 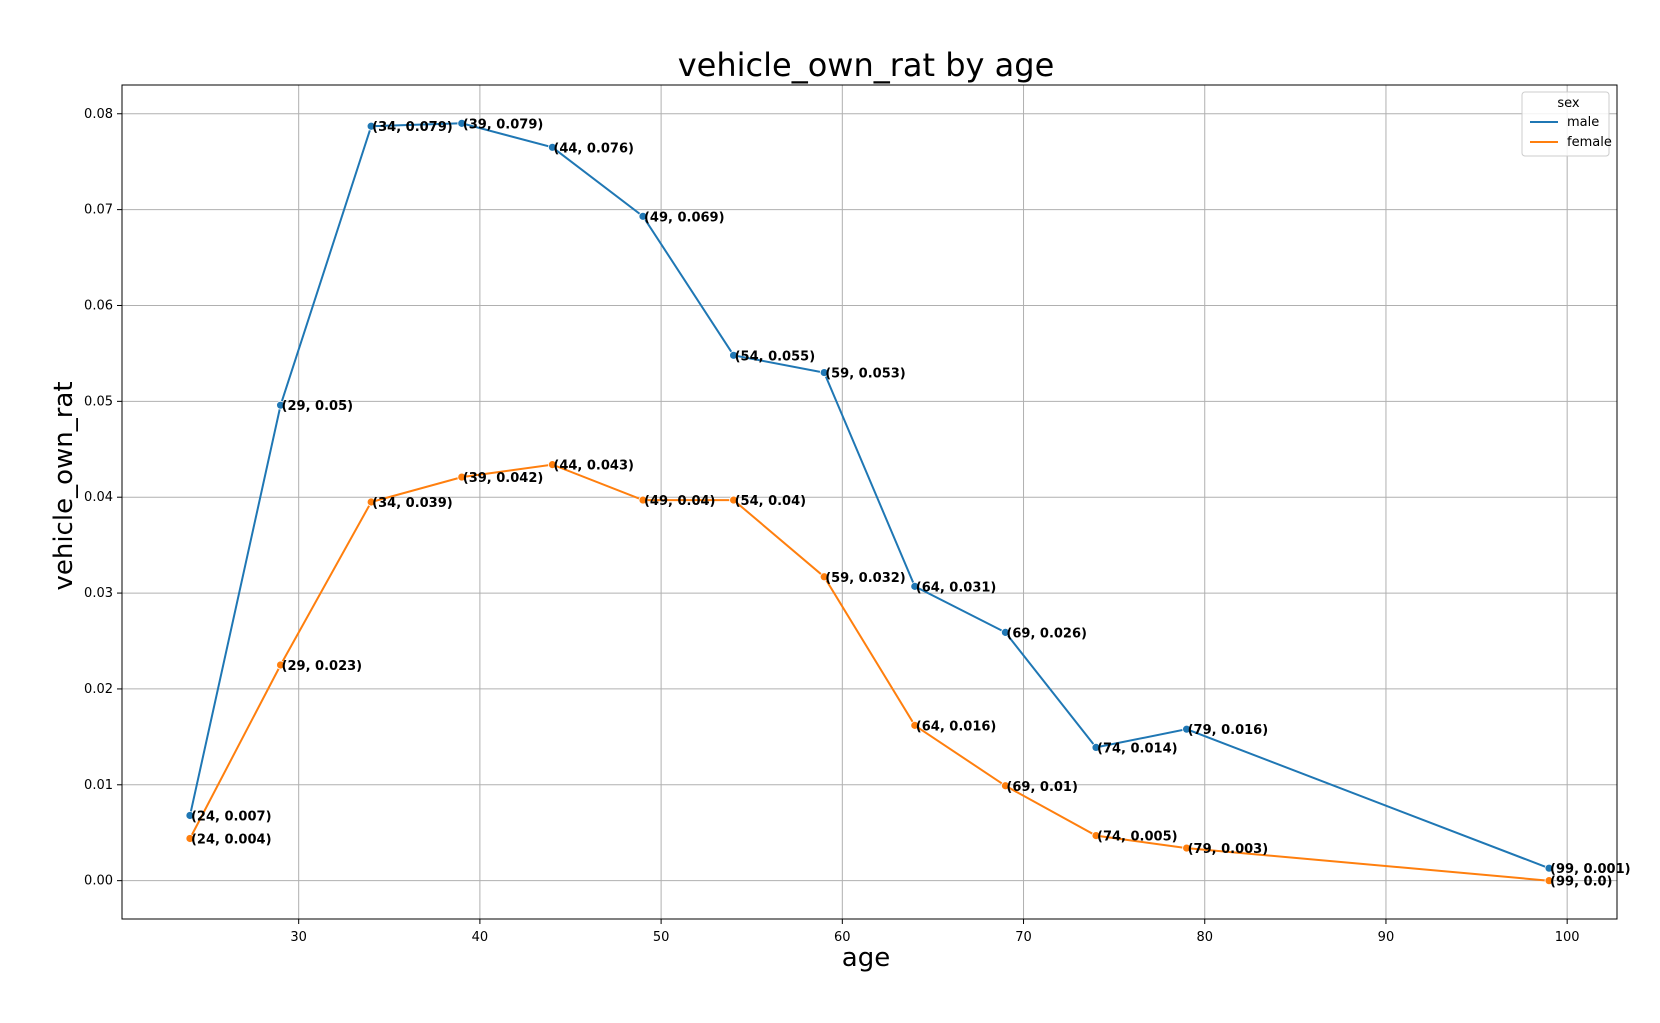 I want to click on y-tick-label: 0.06, so click(x=98, y=305).